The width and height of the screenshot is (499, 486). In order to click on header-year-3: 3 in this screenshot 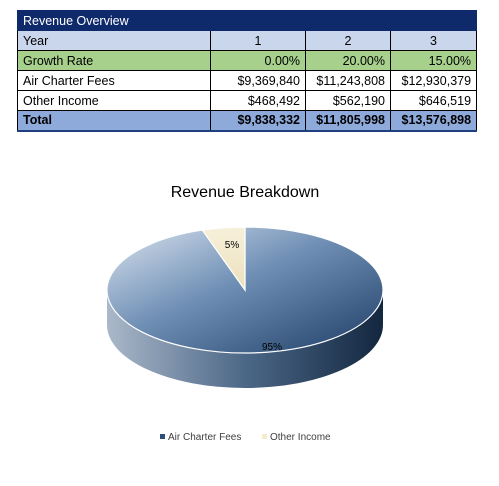, I will do `click(433, 40)`.